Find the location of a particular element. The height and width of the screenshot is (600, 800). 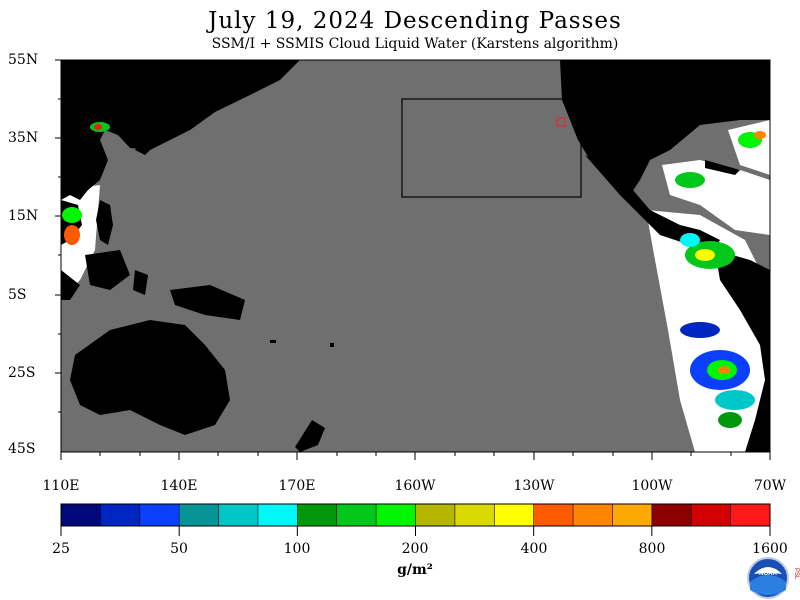

lon-label: 110E is located at coordinates (61, 486).